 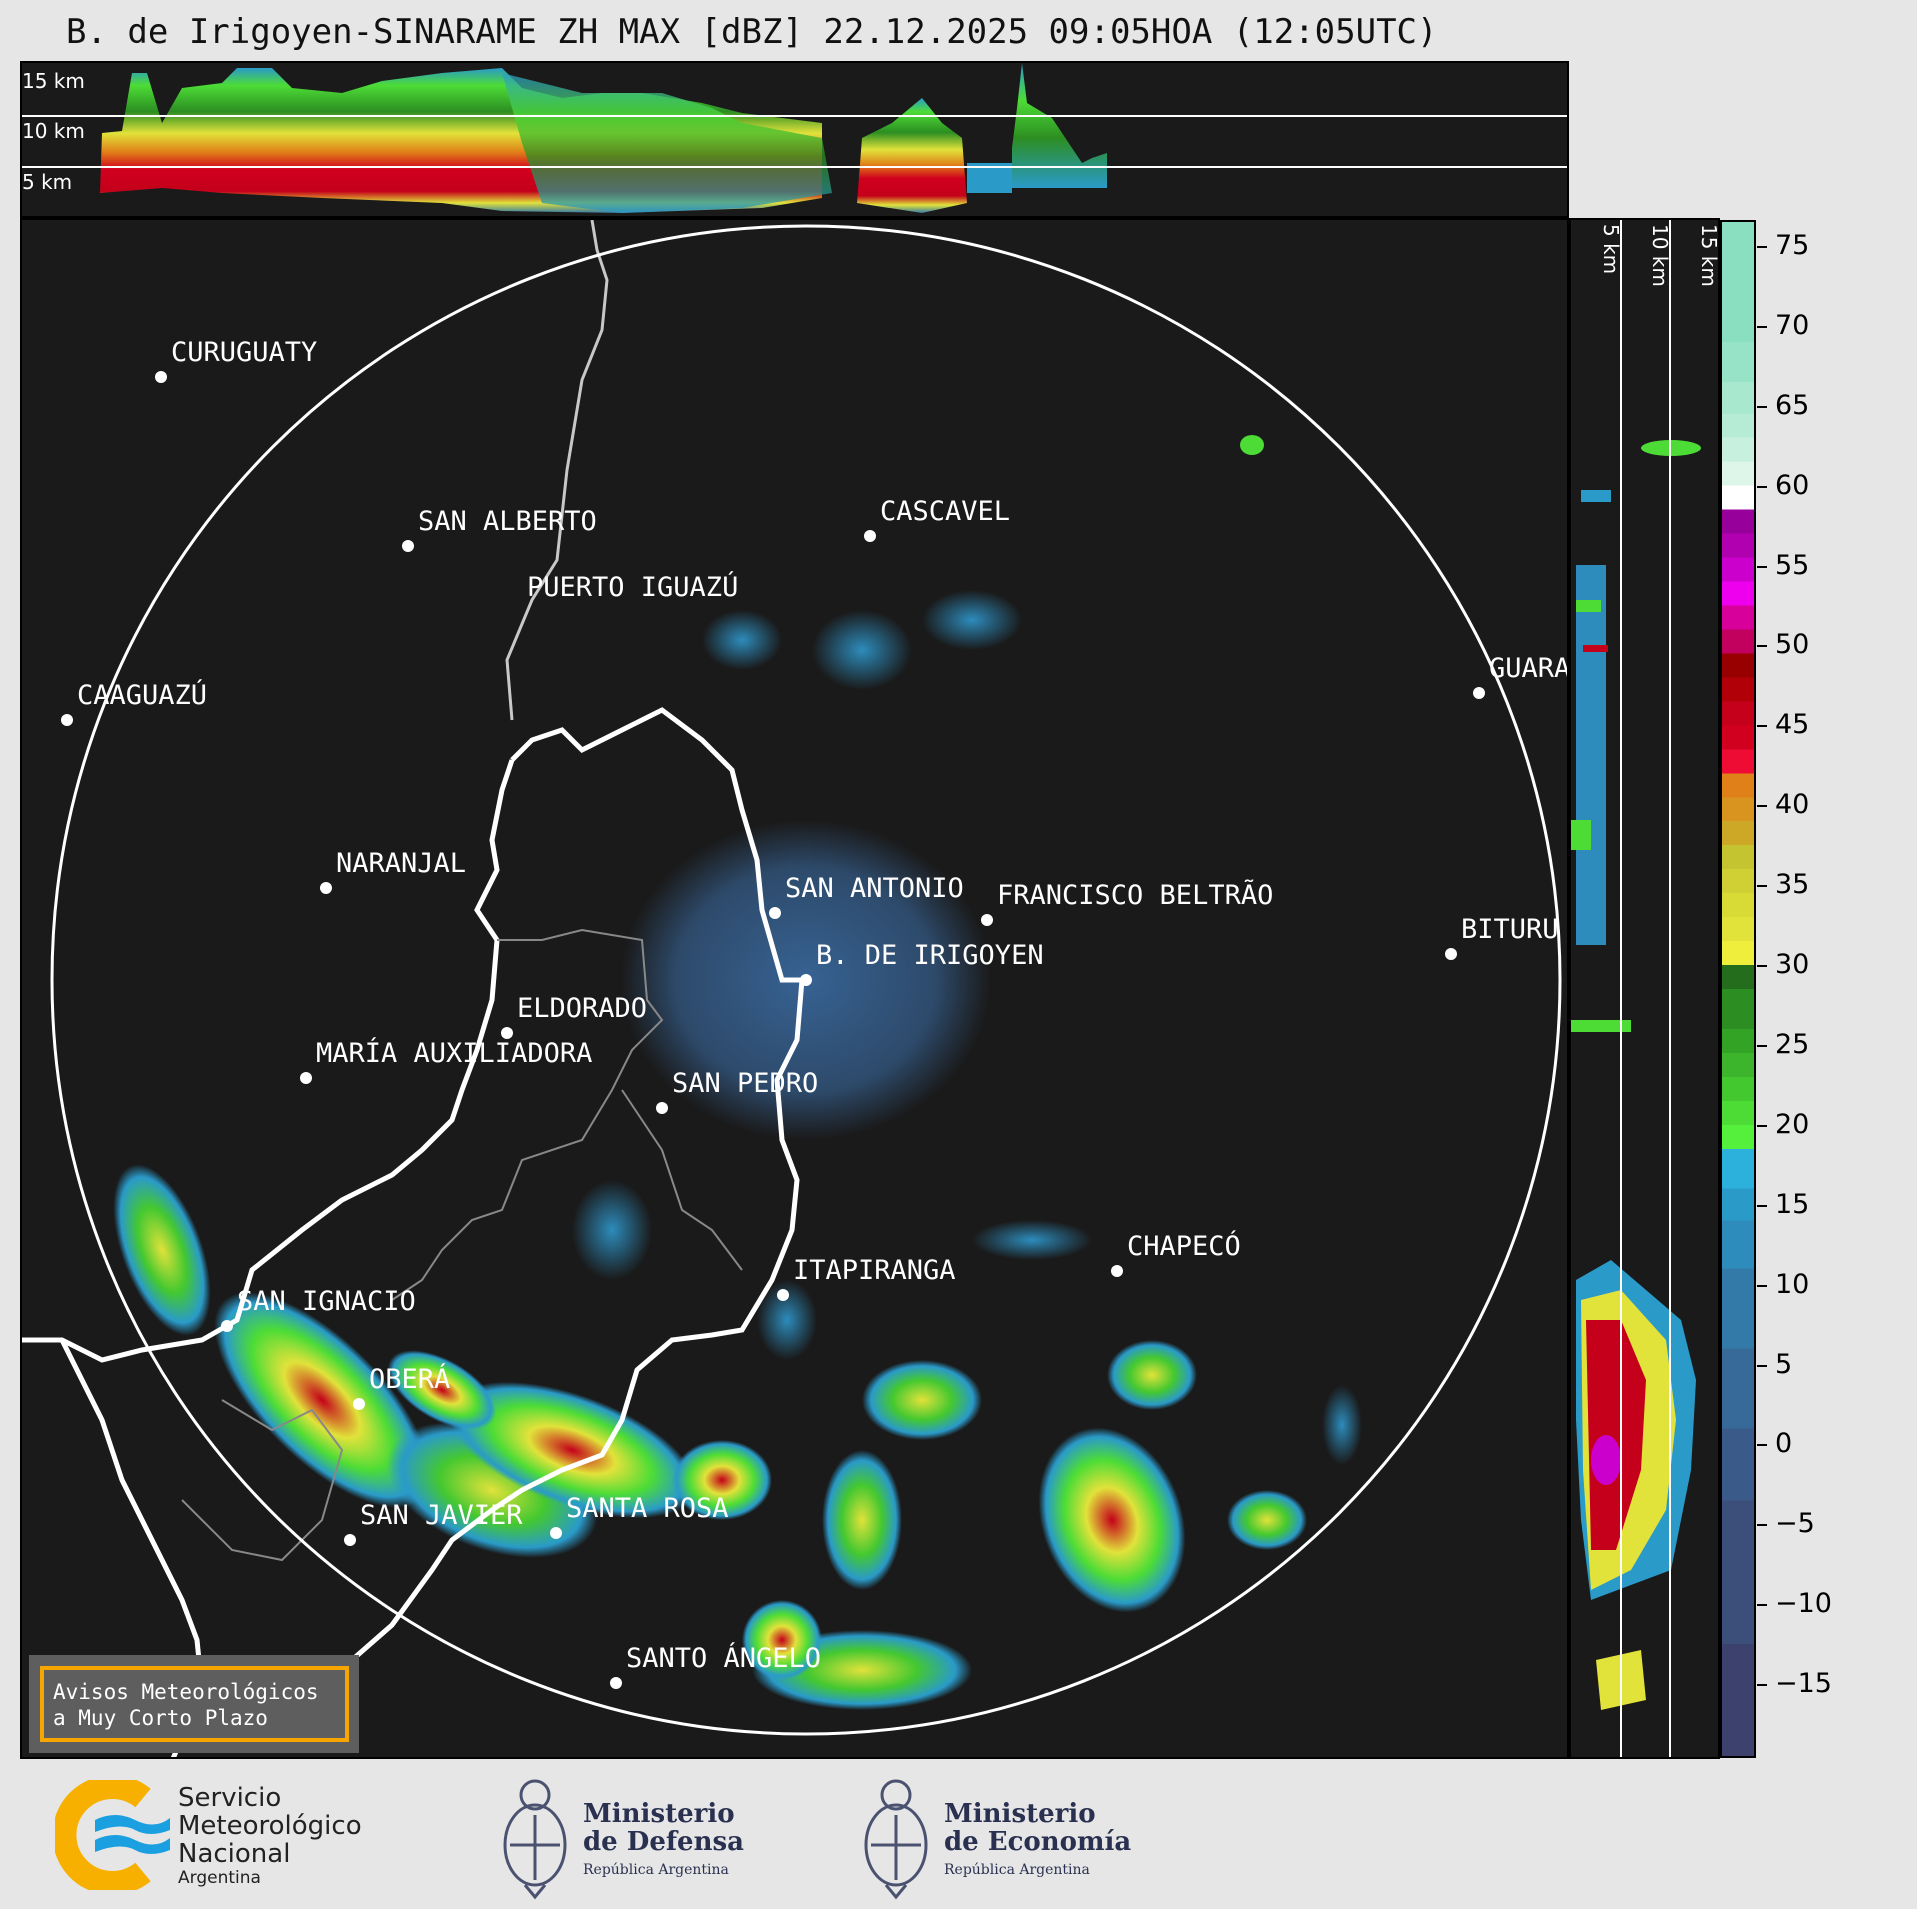 I want to click on colorbar-tick-label: 0, so click(x=1784, y=1444).